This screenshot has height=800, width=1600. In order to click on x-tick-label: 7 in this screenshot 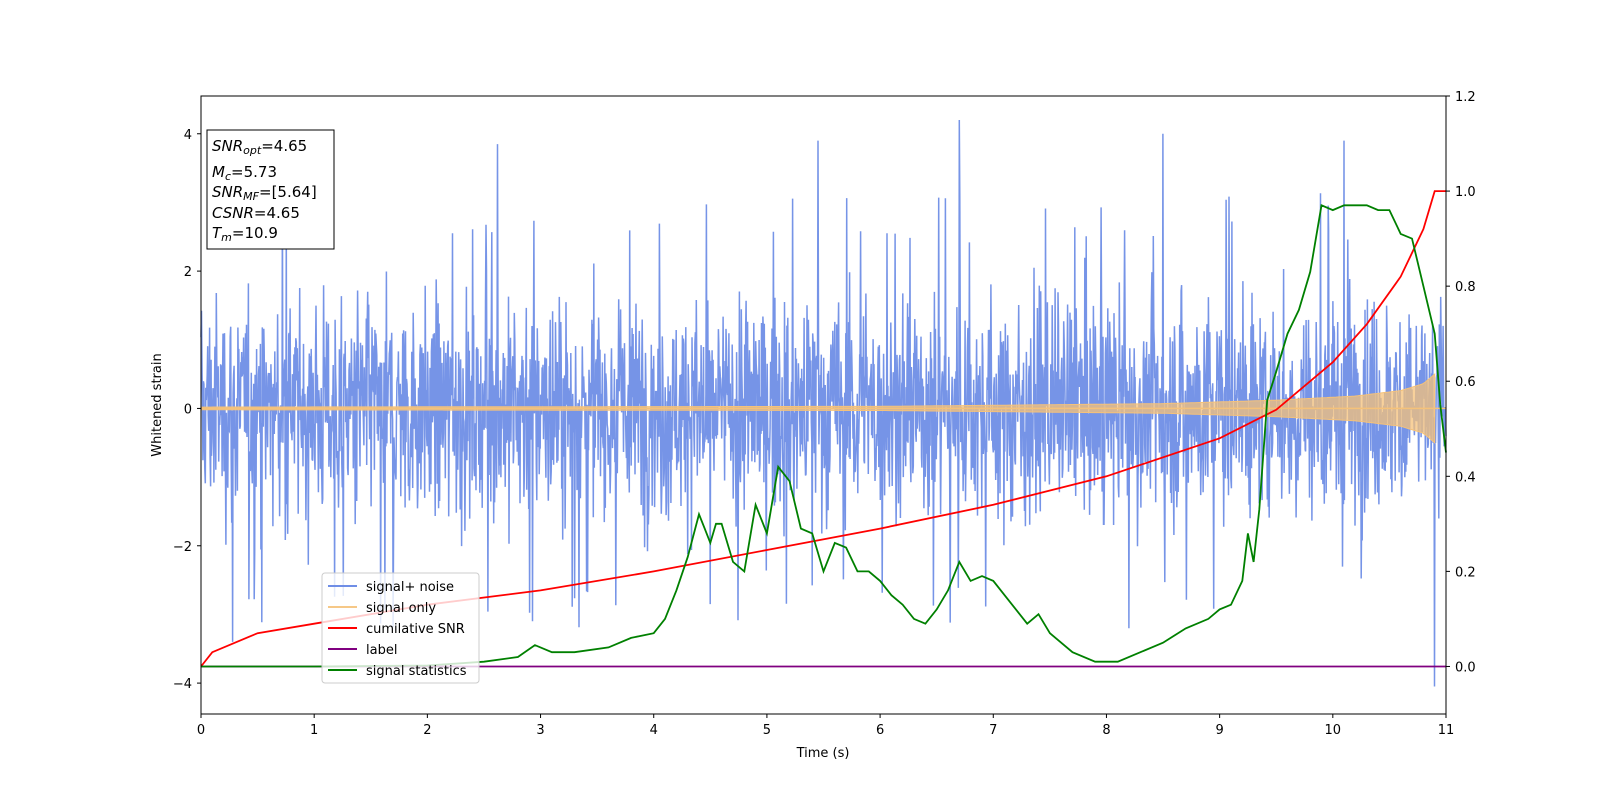, I will do `click(993, 730)`.